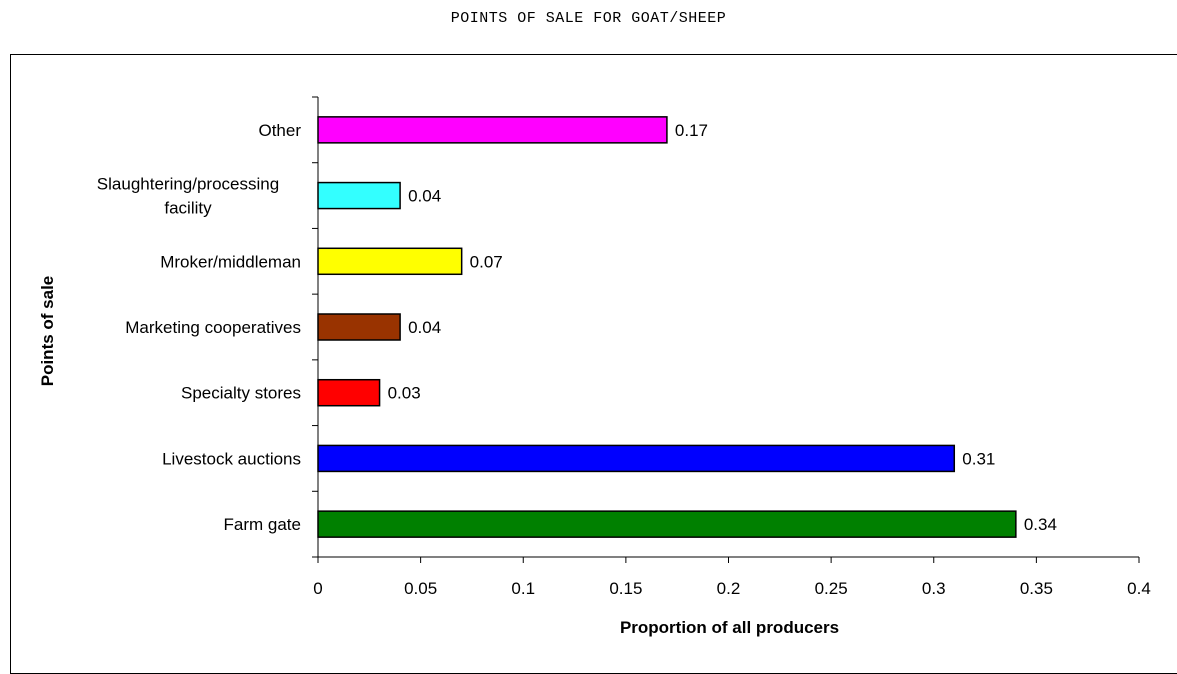 The image size is (1177, 674). What do you see at coordinates (317, 588) in the screenshot?
I see `x-tick-label: 0` at bounding box center [317, 588].